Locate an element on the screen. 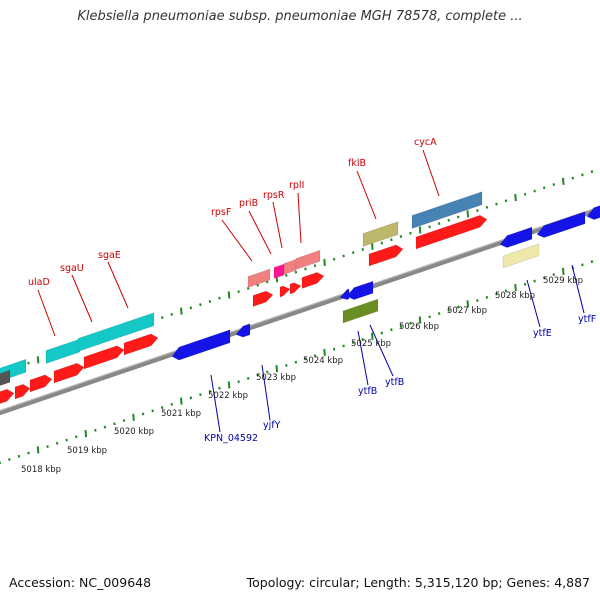 The width and height of the screenshot is (600, 600). steelblue-gene-block is located at coordinates (447, 210).